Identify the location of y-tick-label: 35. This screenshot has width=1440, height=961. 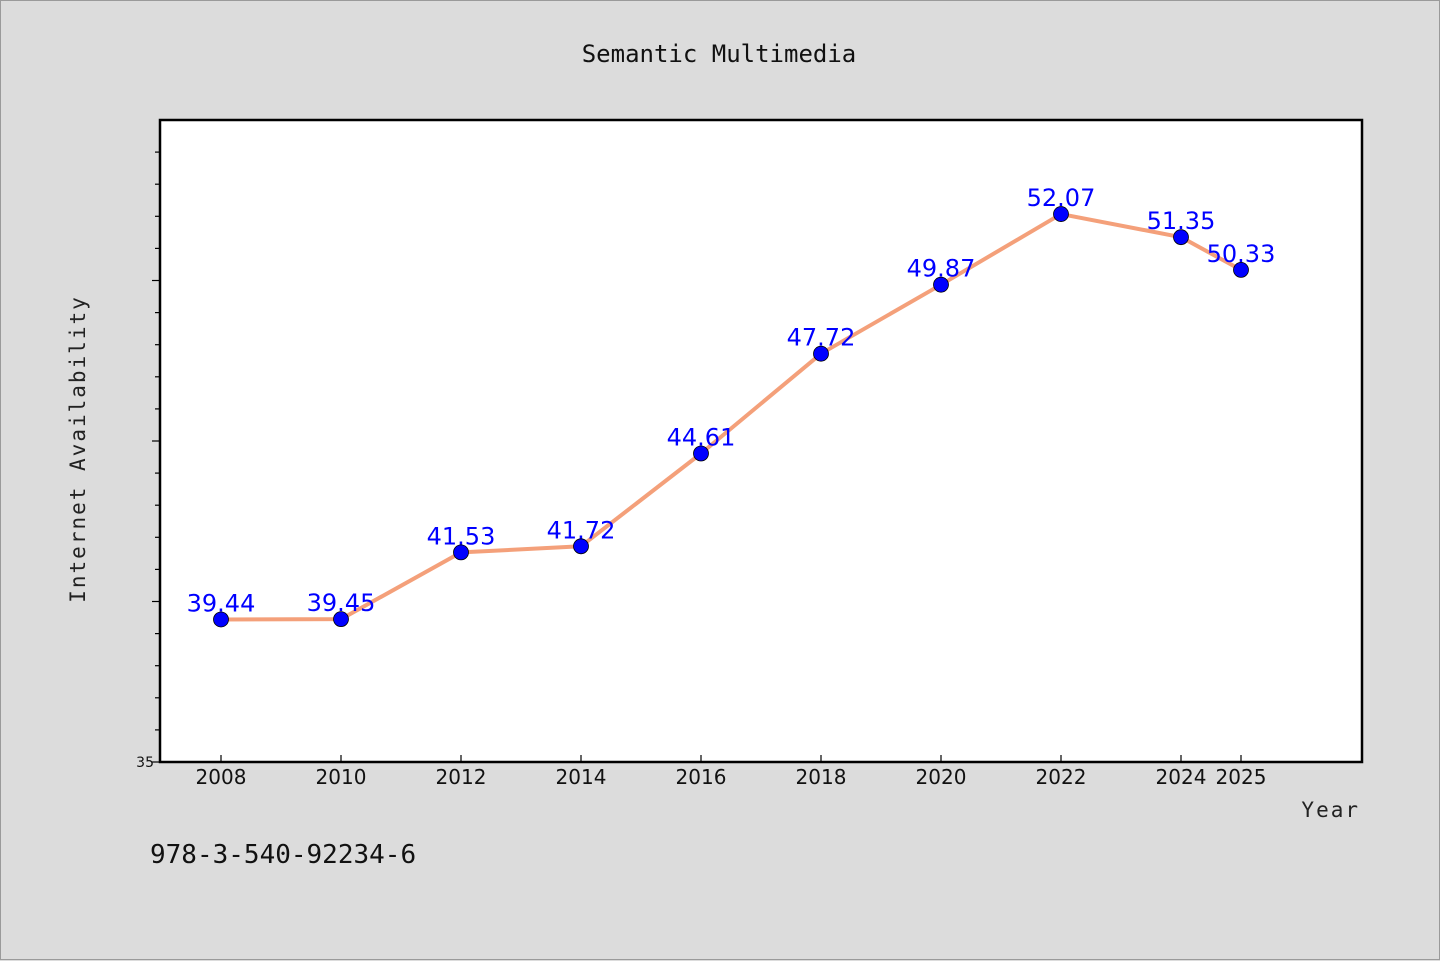
(145, 763).